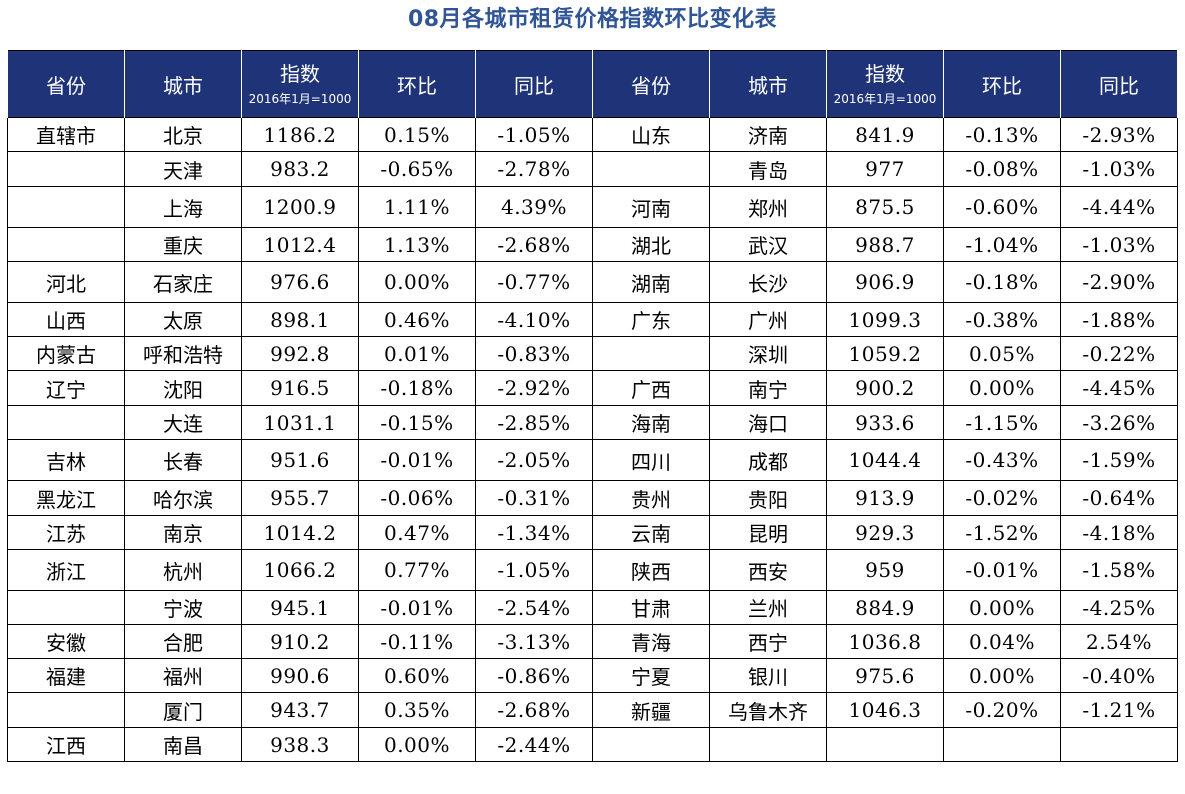  What do you see at coordinates (300, 641) in the screenshot?
I see `left-index-cell: 910.2` at bounding box center [300, 641].